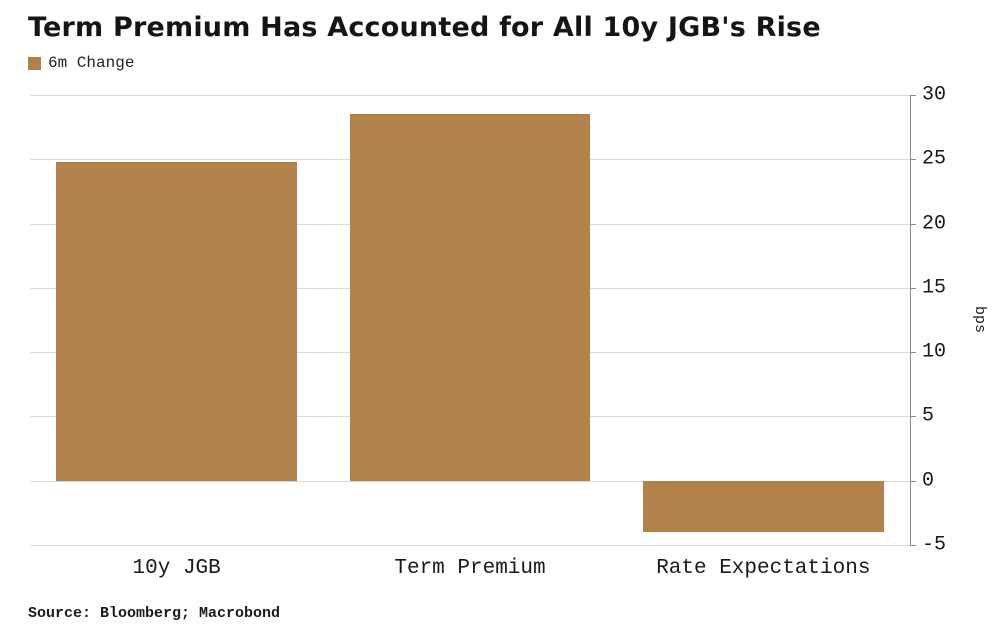 The height and width of the screenshot is (643, 996). Describe the element at coordinates (470, 297) in the screenshot. I see `bar-term-premium` at that location.